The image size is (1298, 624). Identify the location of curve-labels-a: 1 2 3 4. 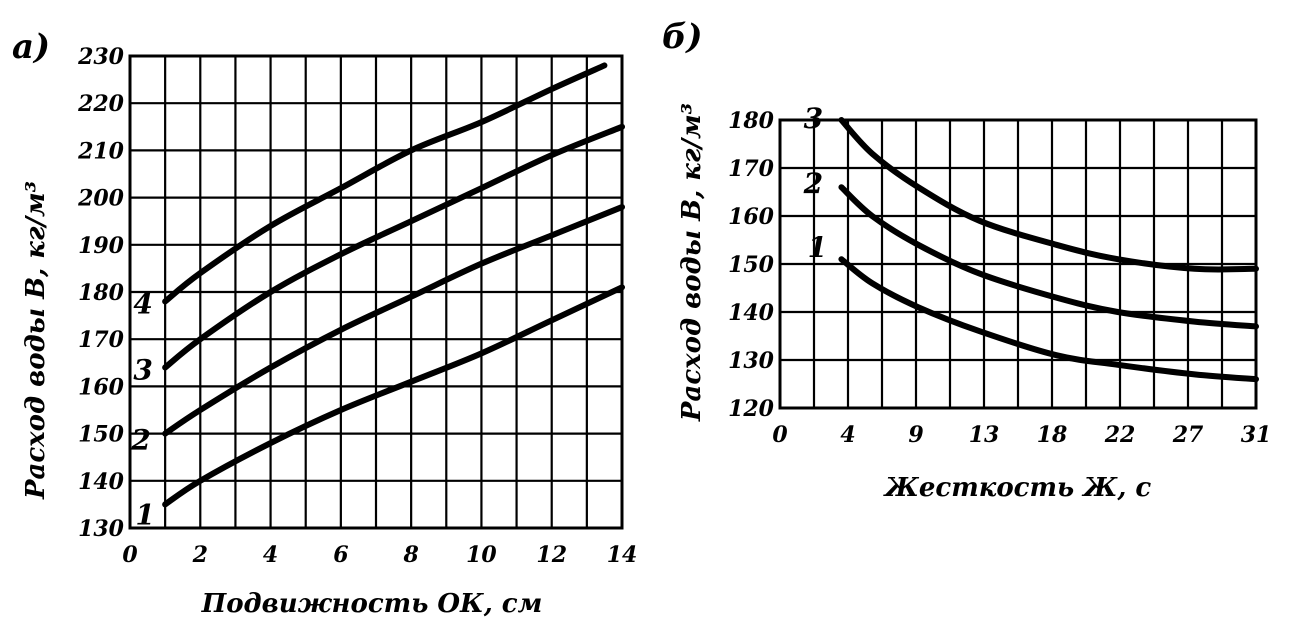
(142, 409).